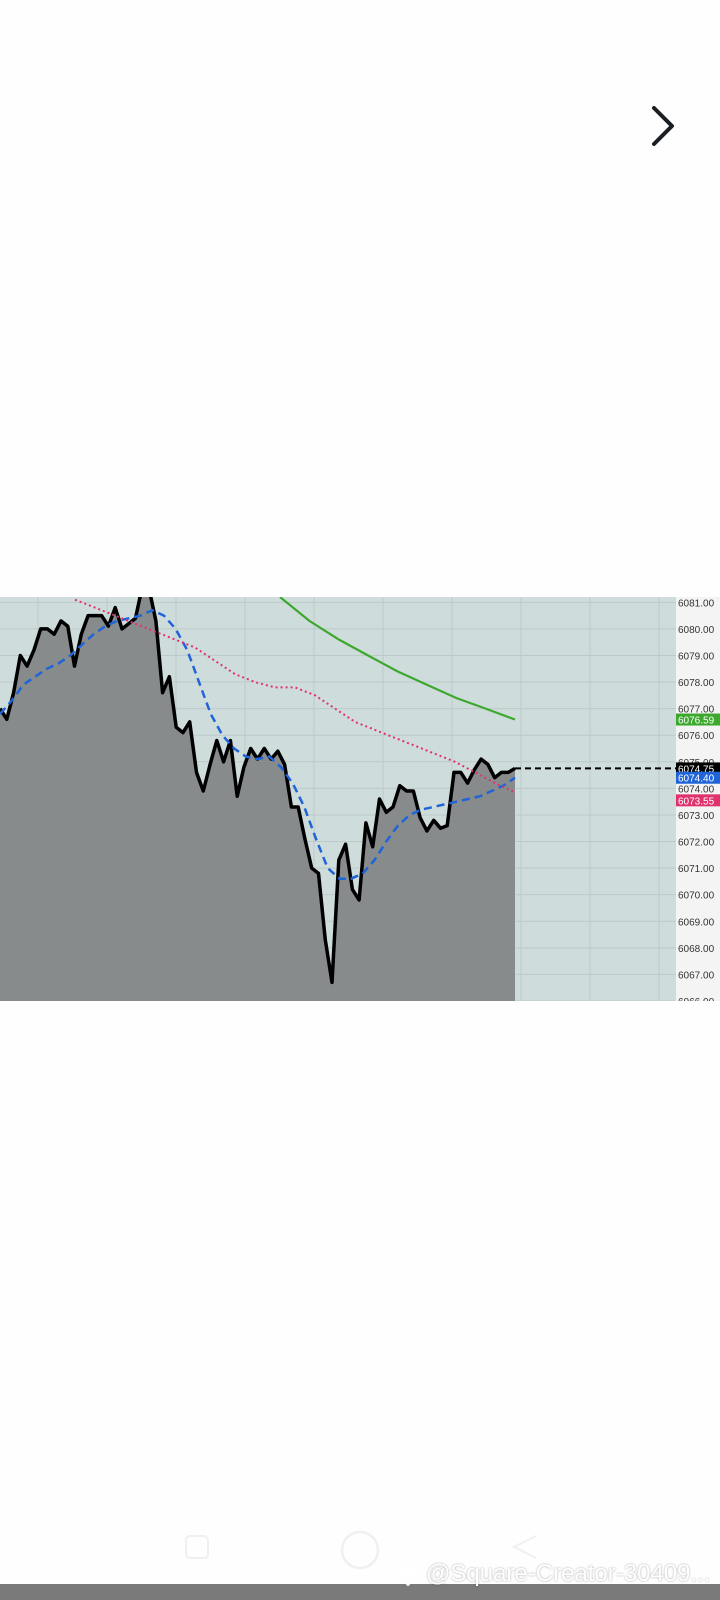 This screenshot has width=720, height=1600. What do you see at coordinates (696, 949) in the screenshot?
I see `y-tick-label: 6068.00` at bounding box center [696, 949].